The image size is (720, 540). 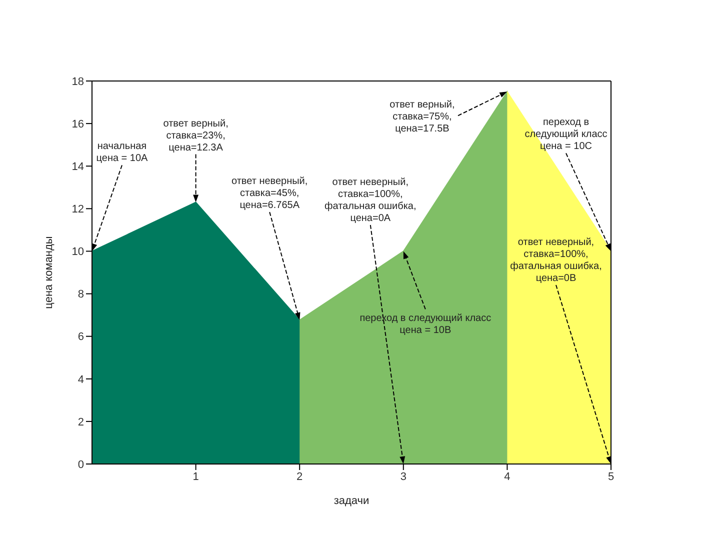 I want to click on y-tick-label: 12, so click(x=78, y=210).